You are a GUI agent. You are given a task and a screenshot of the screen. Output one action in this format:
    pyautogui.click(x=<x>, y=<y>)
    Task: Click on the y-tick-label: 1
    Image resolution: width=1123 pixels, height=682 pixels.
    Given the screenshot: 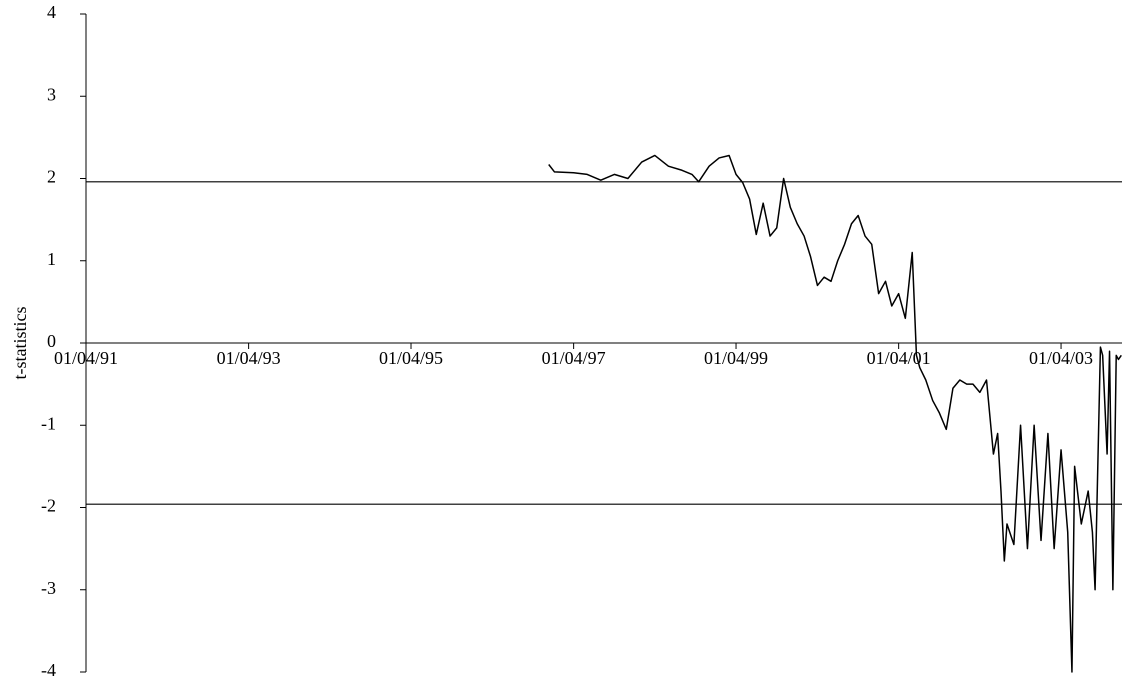 What is the action you would take?
    pyautogui.click(x=51, y=259)
    